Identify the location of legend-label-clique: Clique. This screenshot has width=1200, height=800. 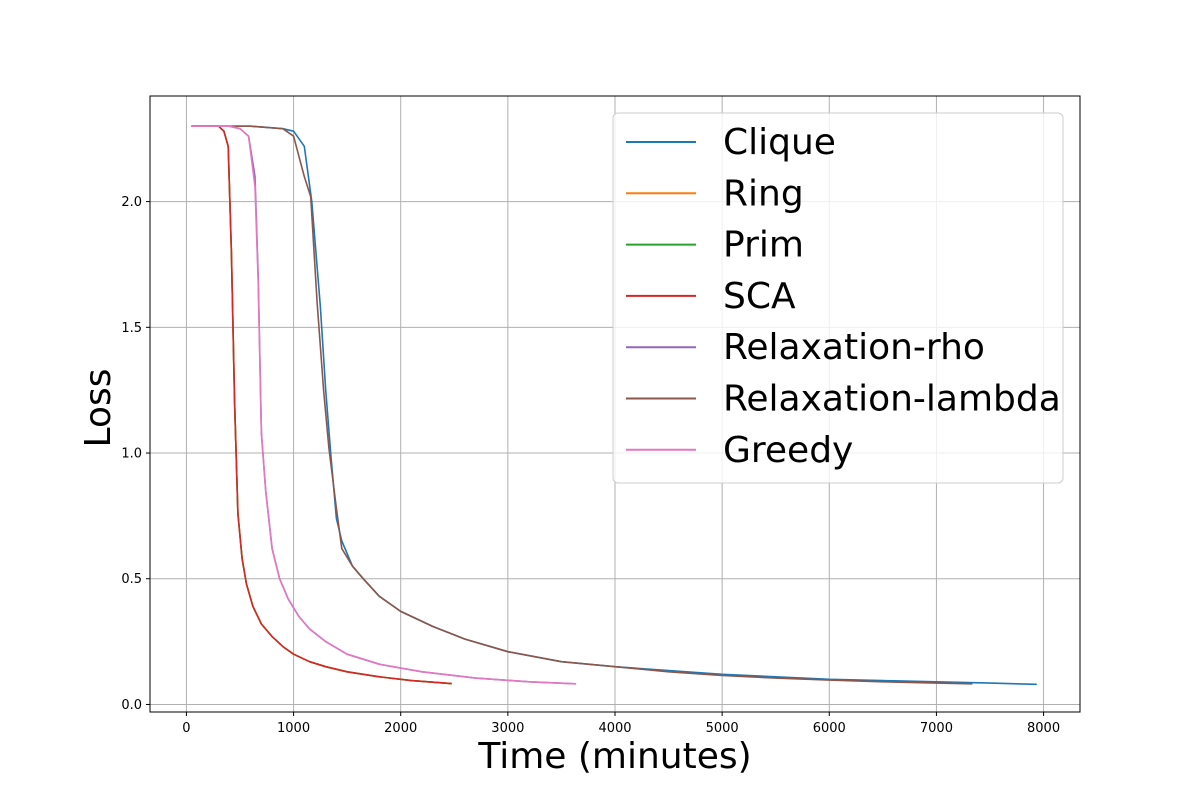
(779, 142).